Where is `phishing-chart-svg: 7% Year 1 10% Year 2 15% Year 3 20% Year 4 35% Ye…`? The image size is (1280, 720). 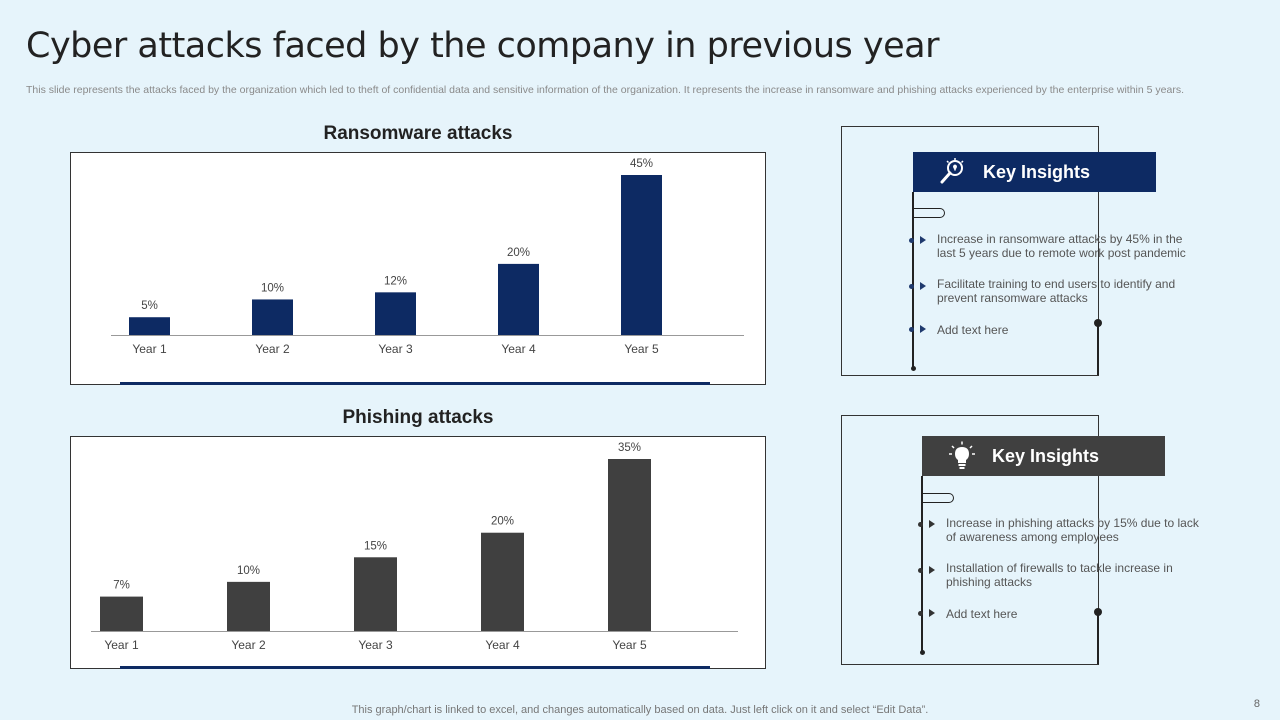 phishing-chart-svg: 7% Year 1 10% Year 2 15% Year 3 20% Year 4 35% Ye… is located at coordinates (414, 547).